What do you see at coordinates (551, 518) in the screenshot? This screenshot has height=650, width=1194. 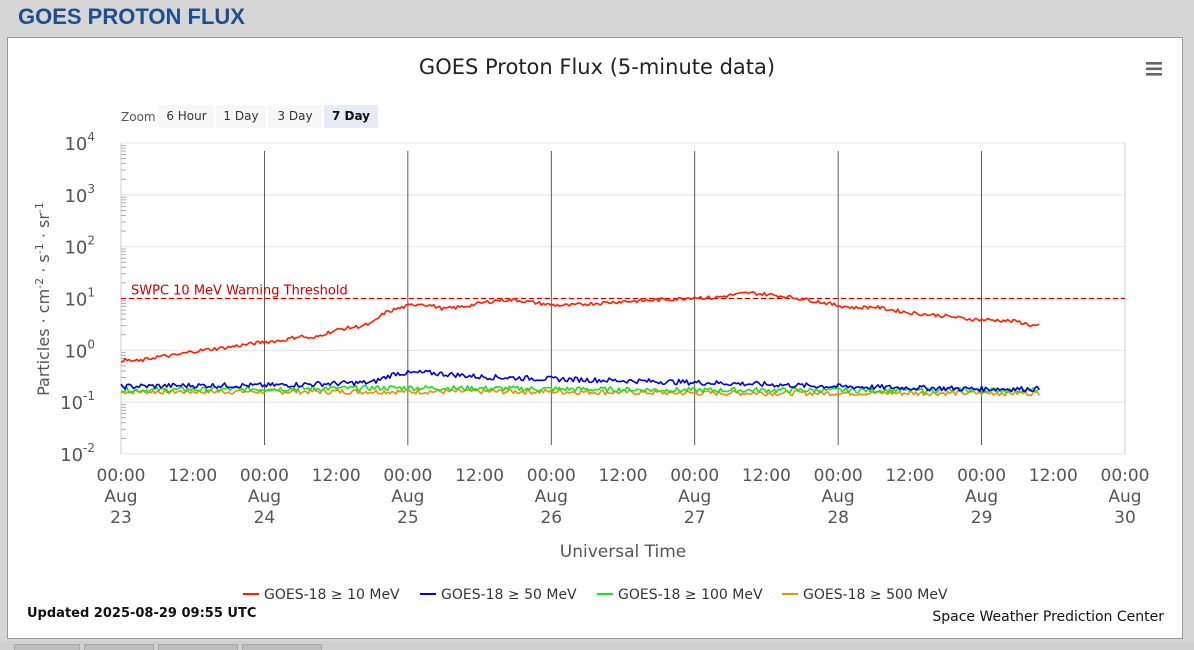 I see `x-tick-label-line: 26` at bounding box center [551, 518].